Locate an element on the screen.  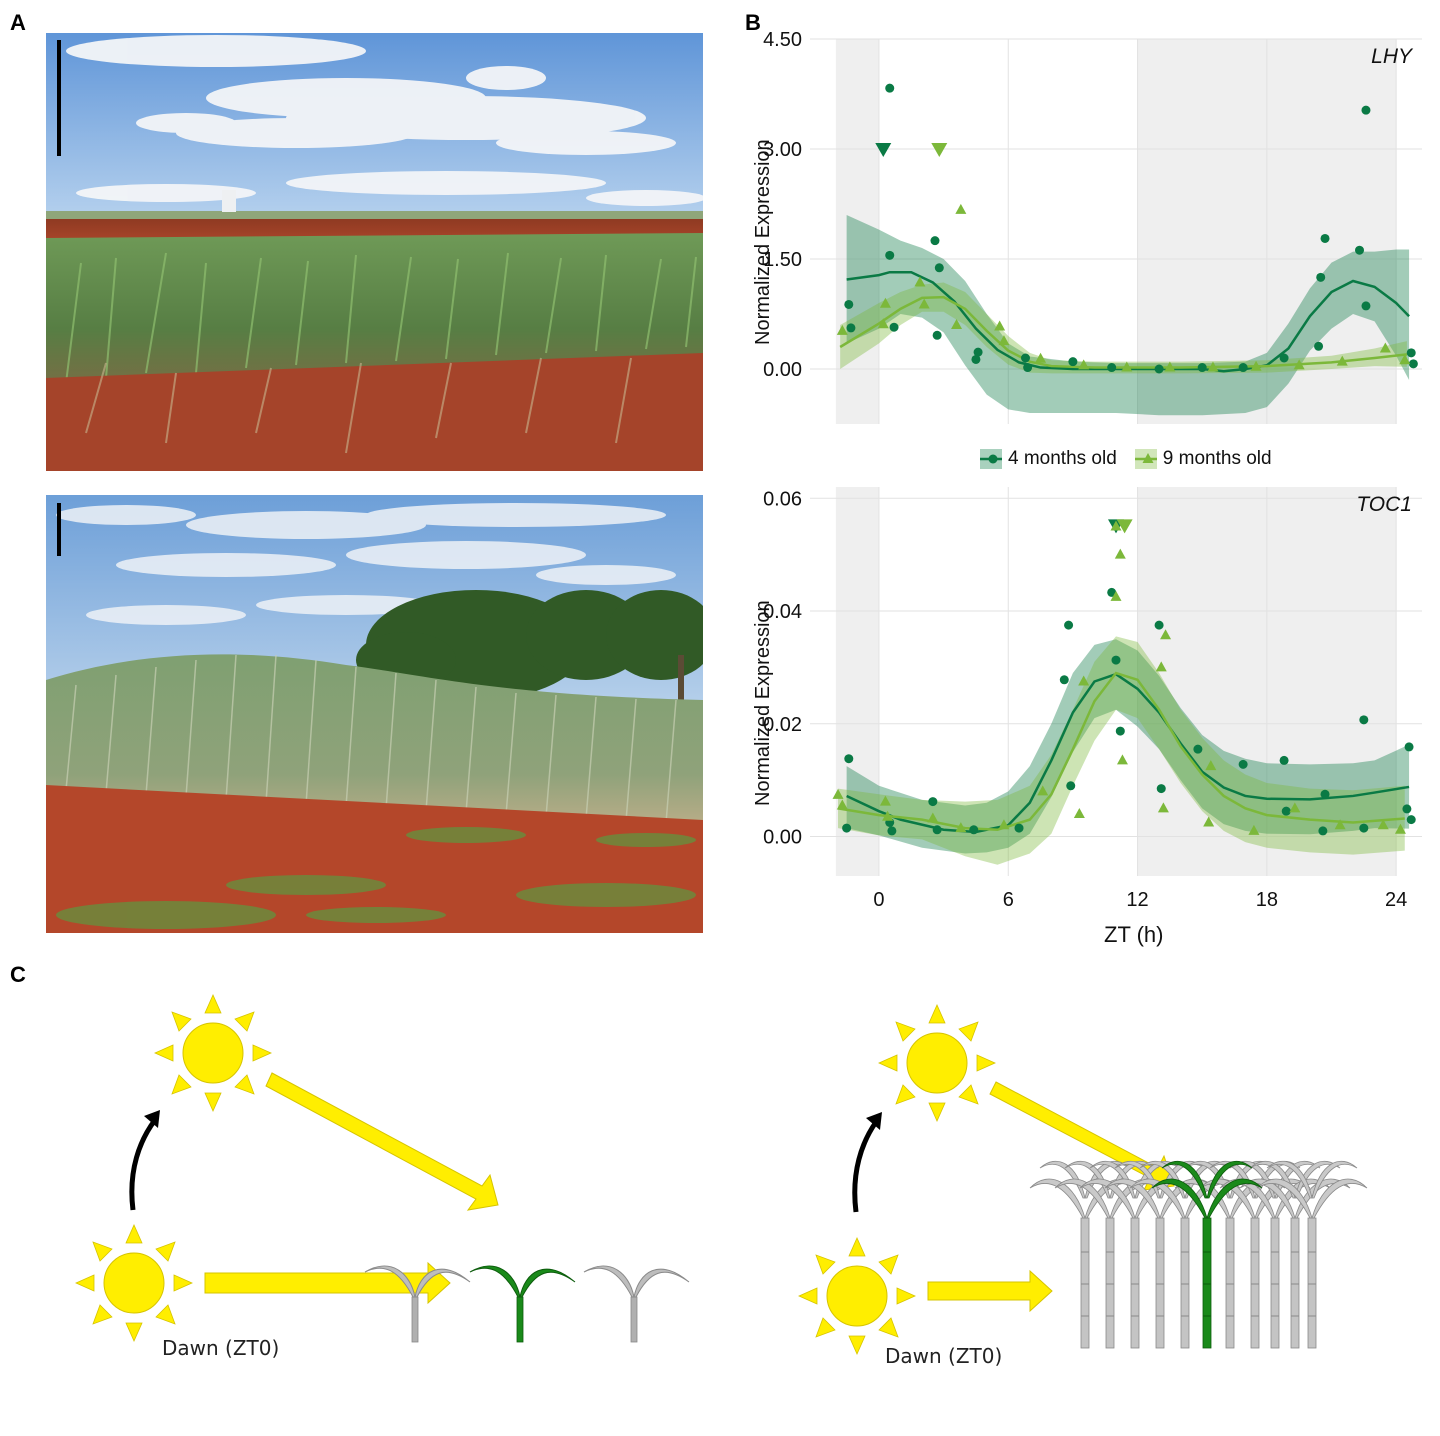
seedling-gray-icon is located at coordinates (636, 1304).